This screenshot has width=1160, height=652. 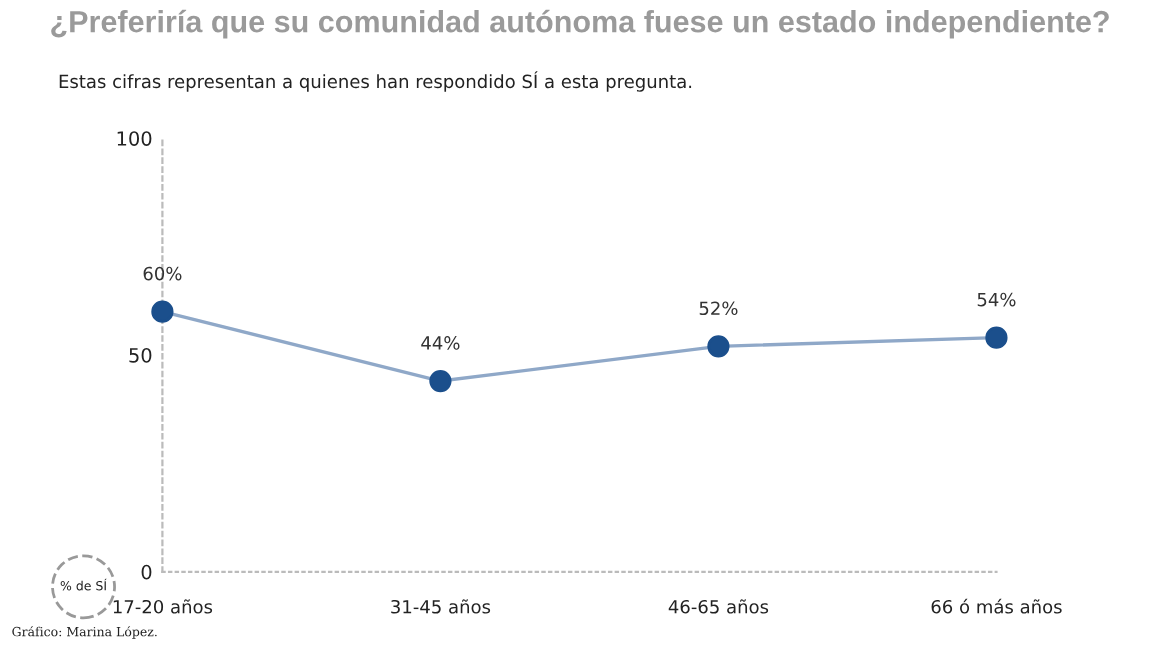 I want to click on y-tick-label: 100, so click(x=134, y=138).